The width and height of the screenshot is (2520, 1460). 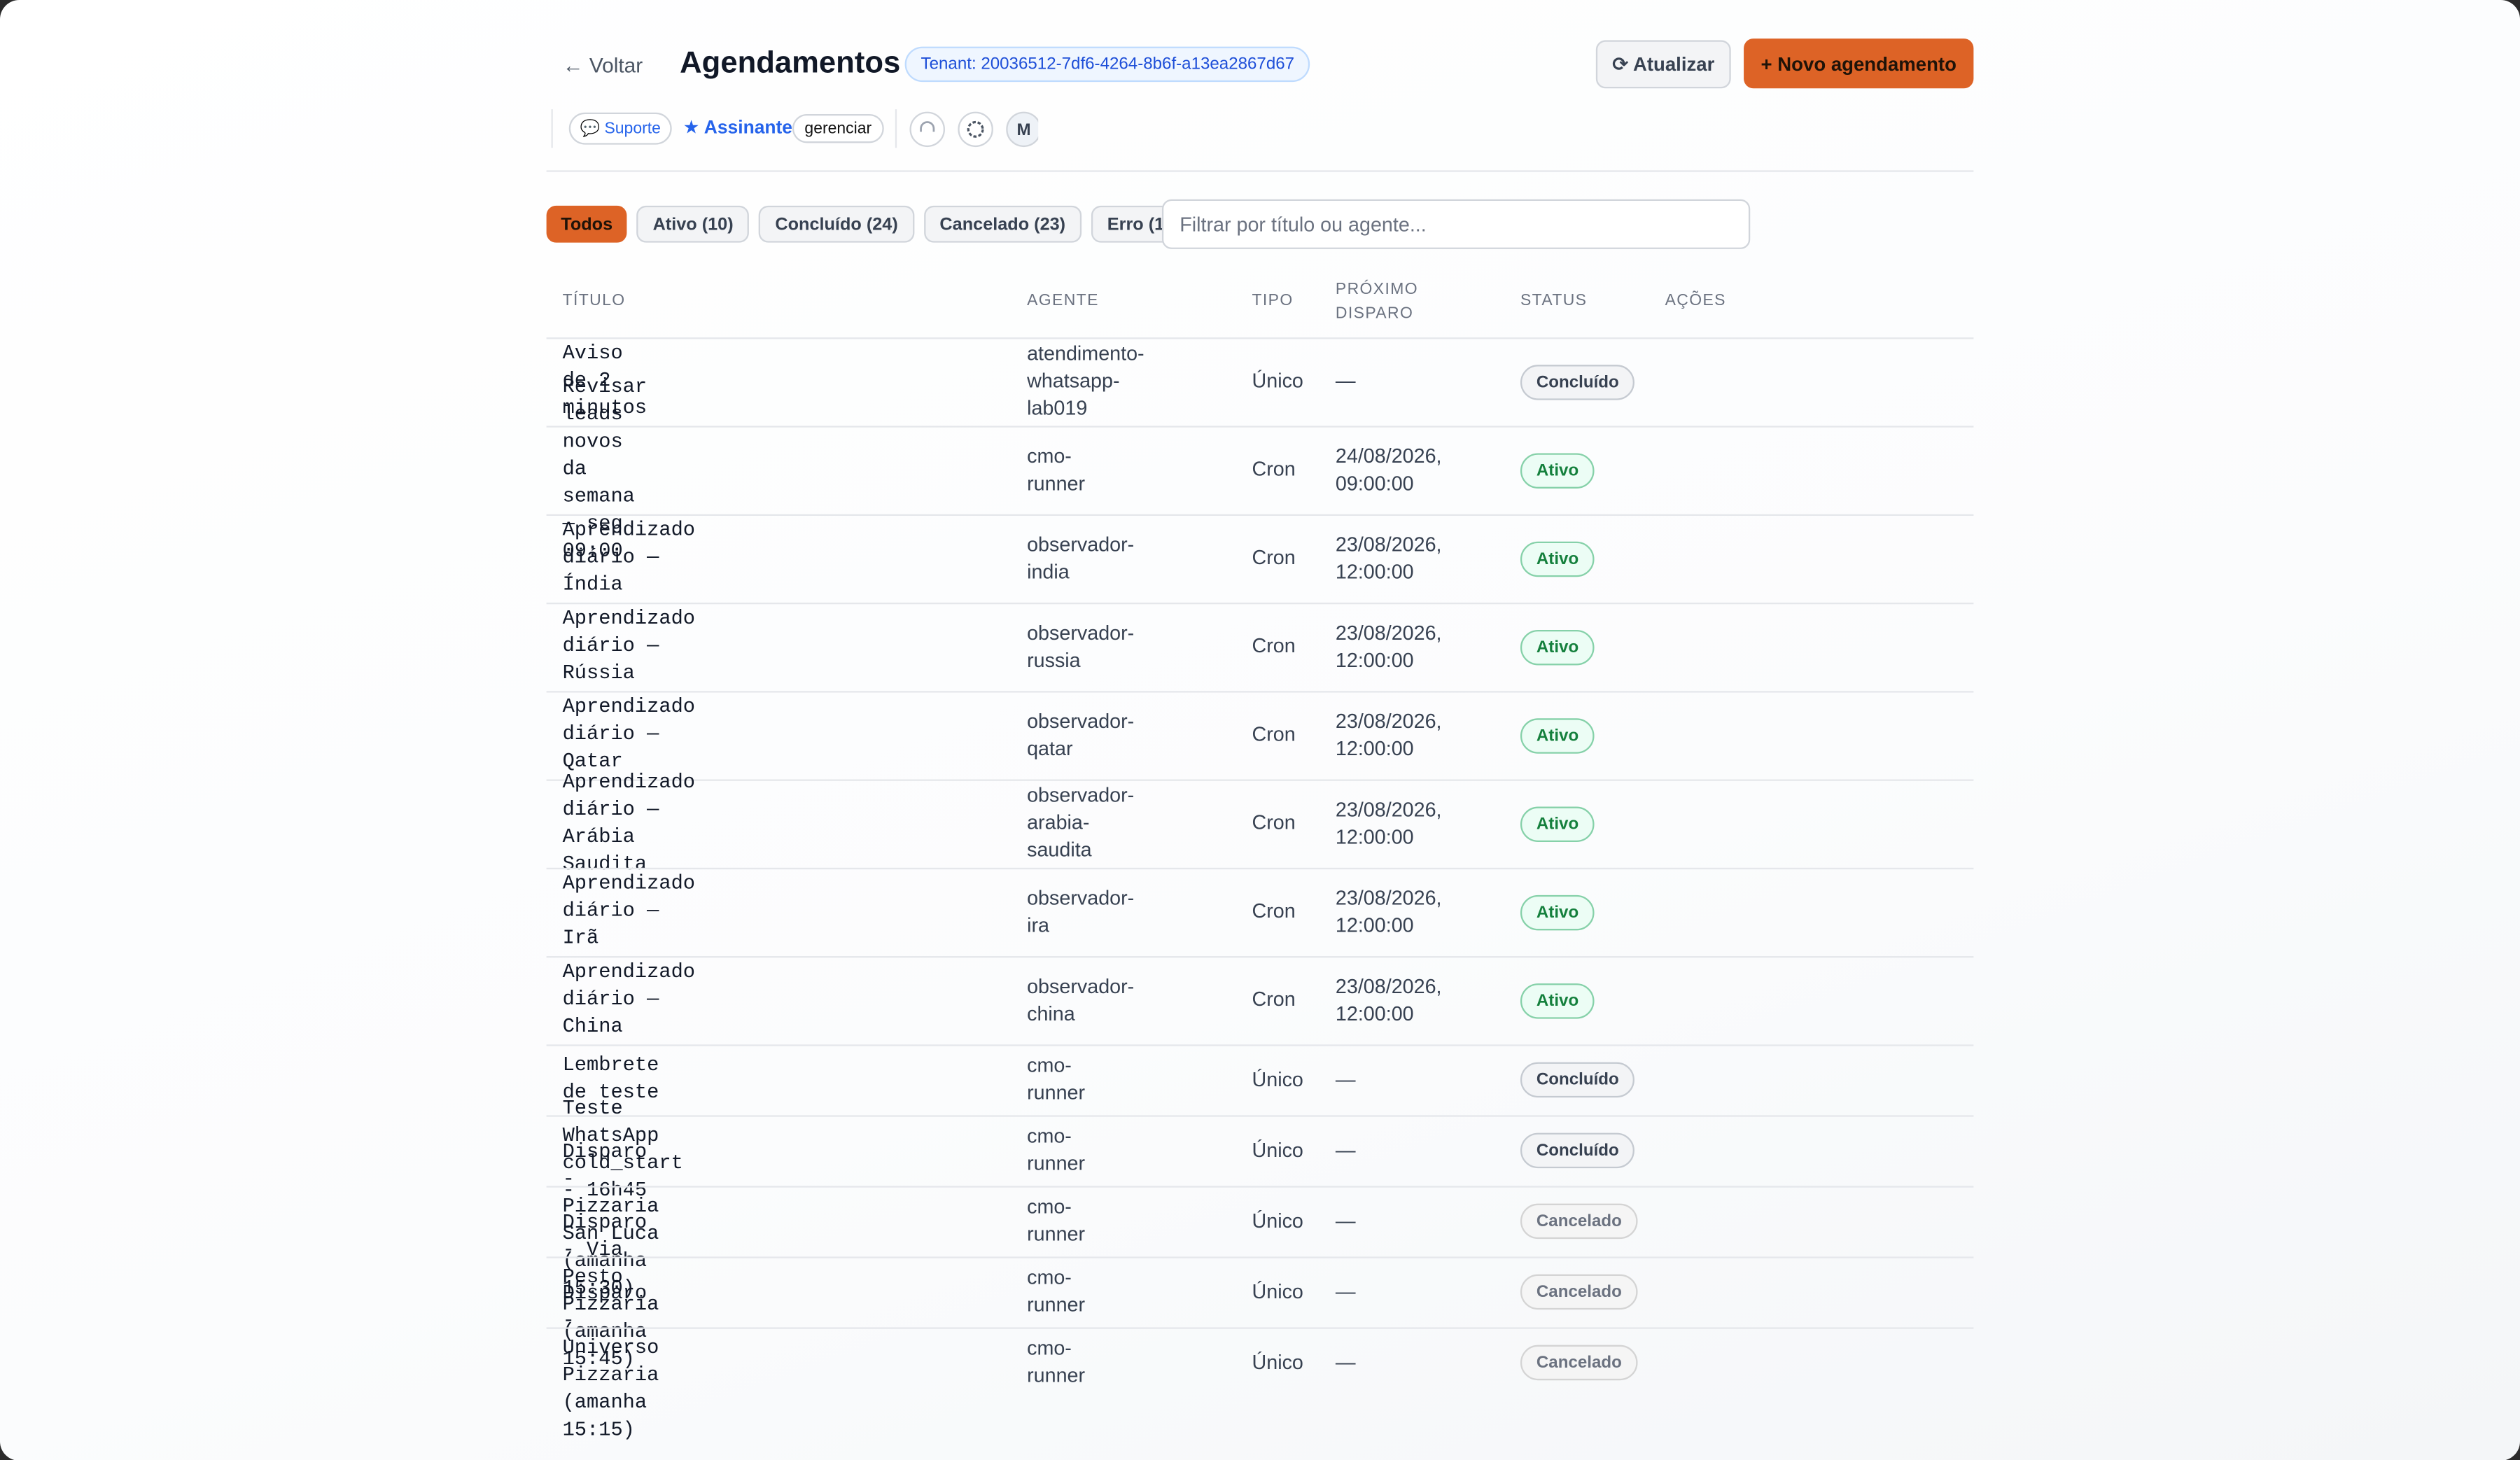 What do you see at coordinates (629, 735) in the screenshot?
I see `row-title: Aprendizado diário — Qatar` at bounding box center [629, 735].